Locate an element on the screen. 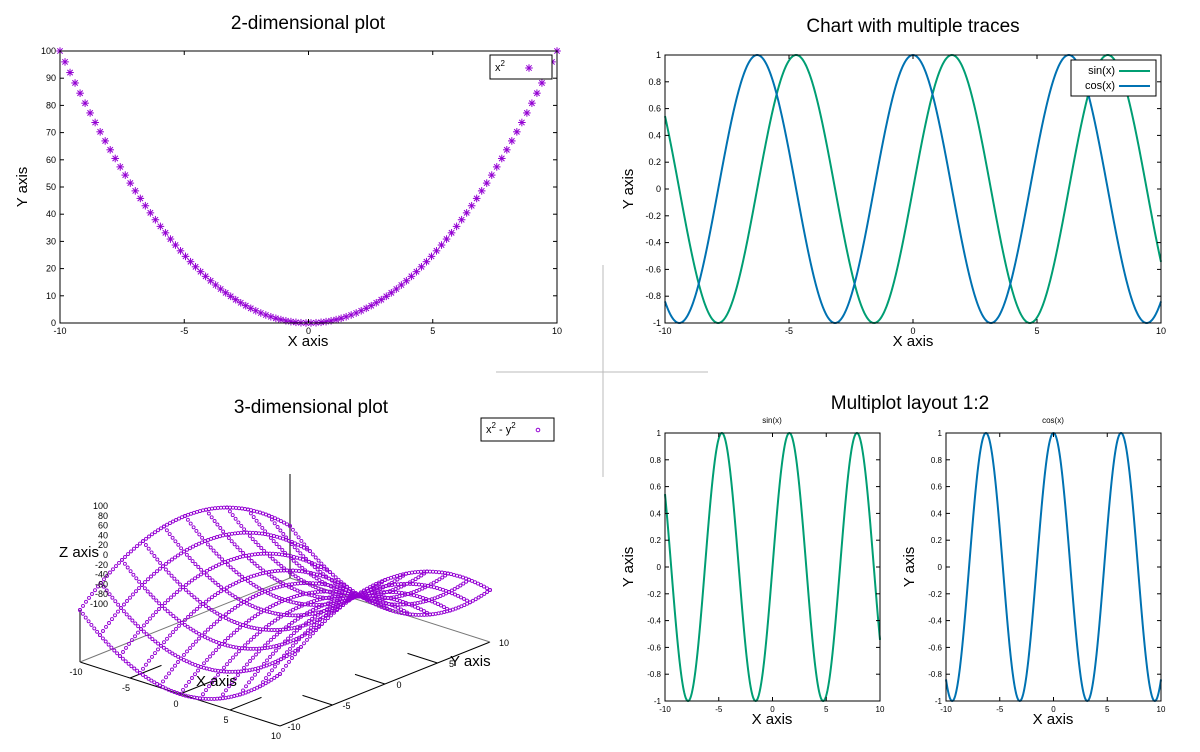  y-tick-label: -0.6 is located at coordinates (653, 269).